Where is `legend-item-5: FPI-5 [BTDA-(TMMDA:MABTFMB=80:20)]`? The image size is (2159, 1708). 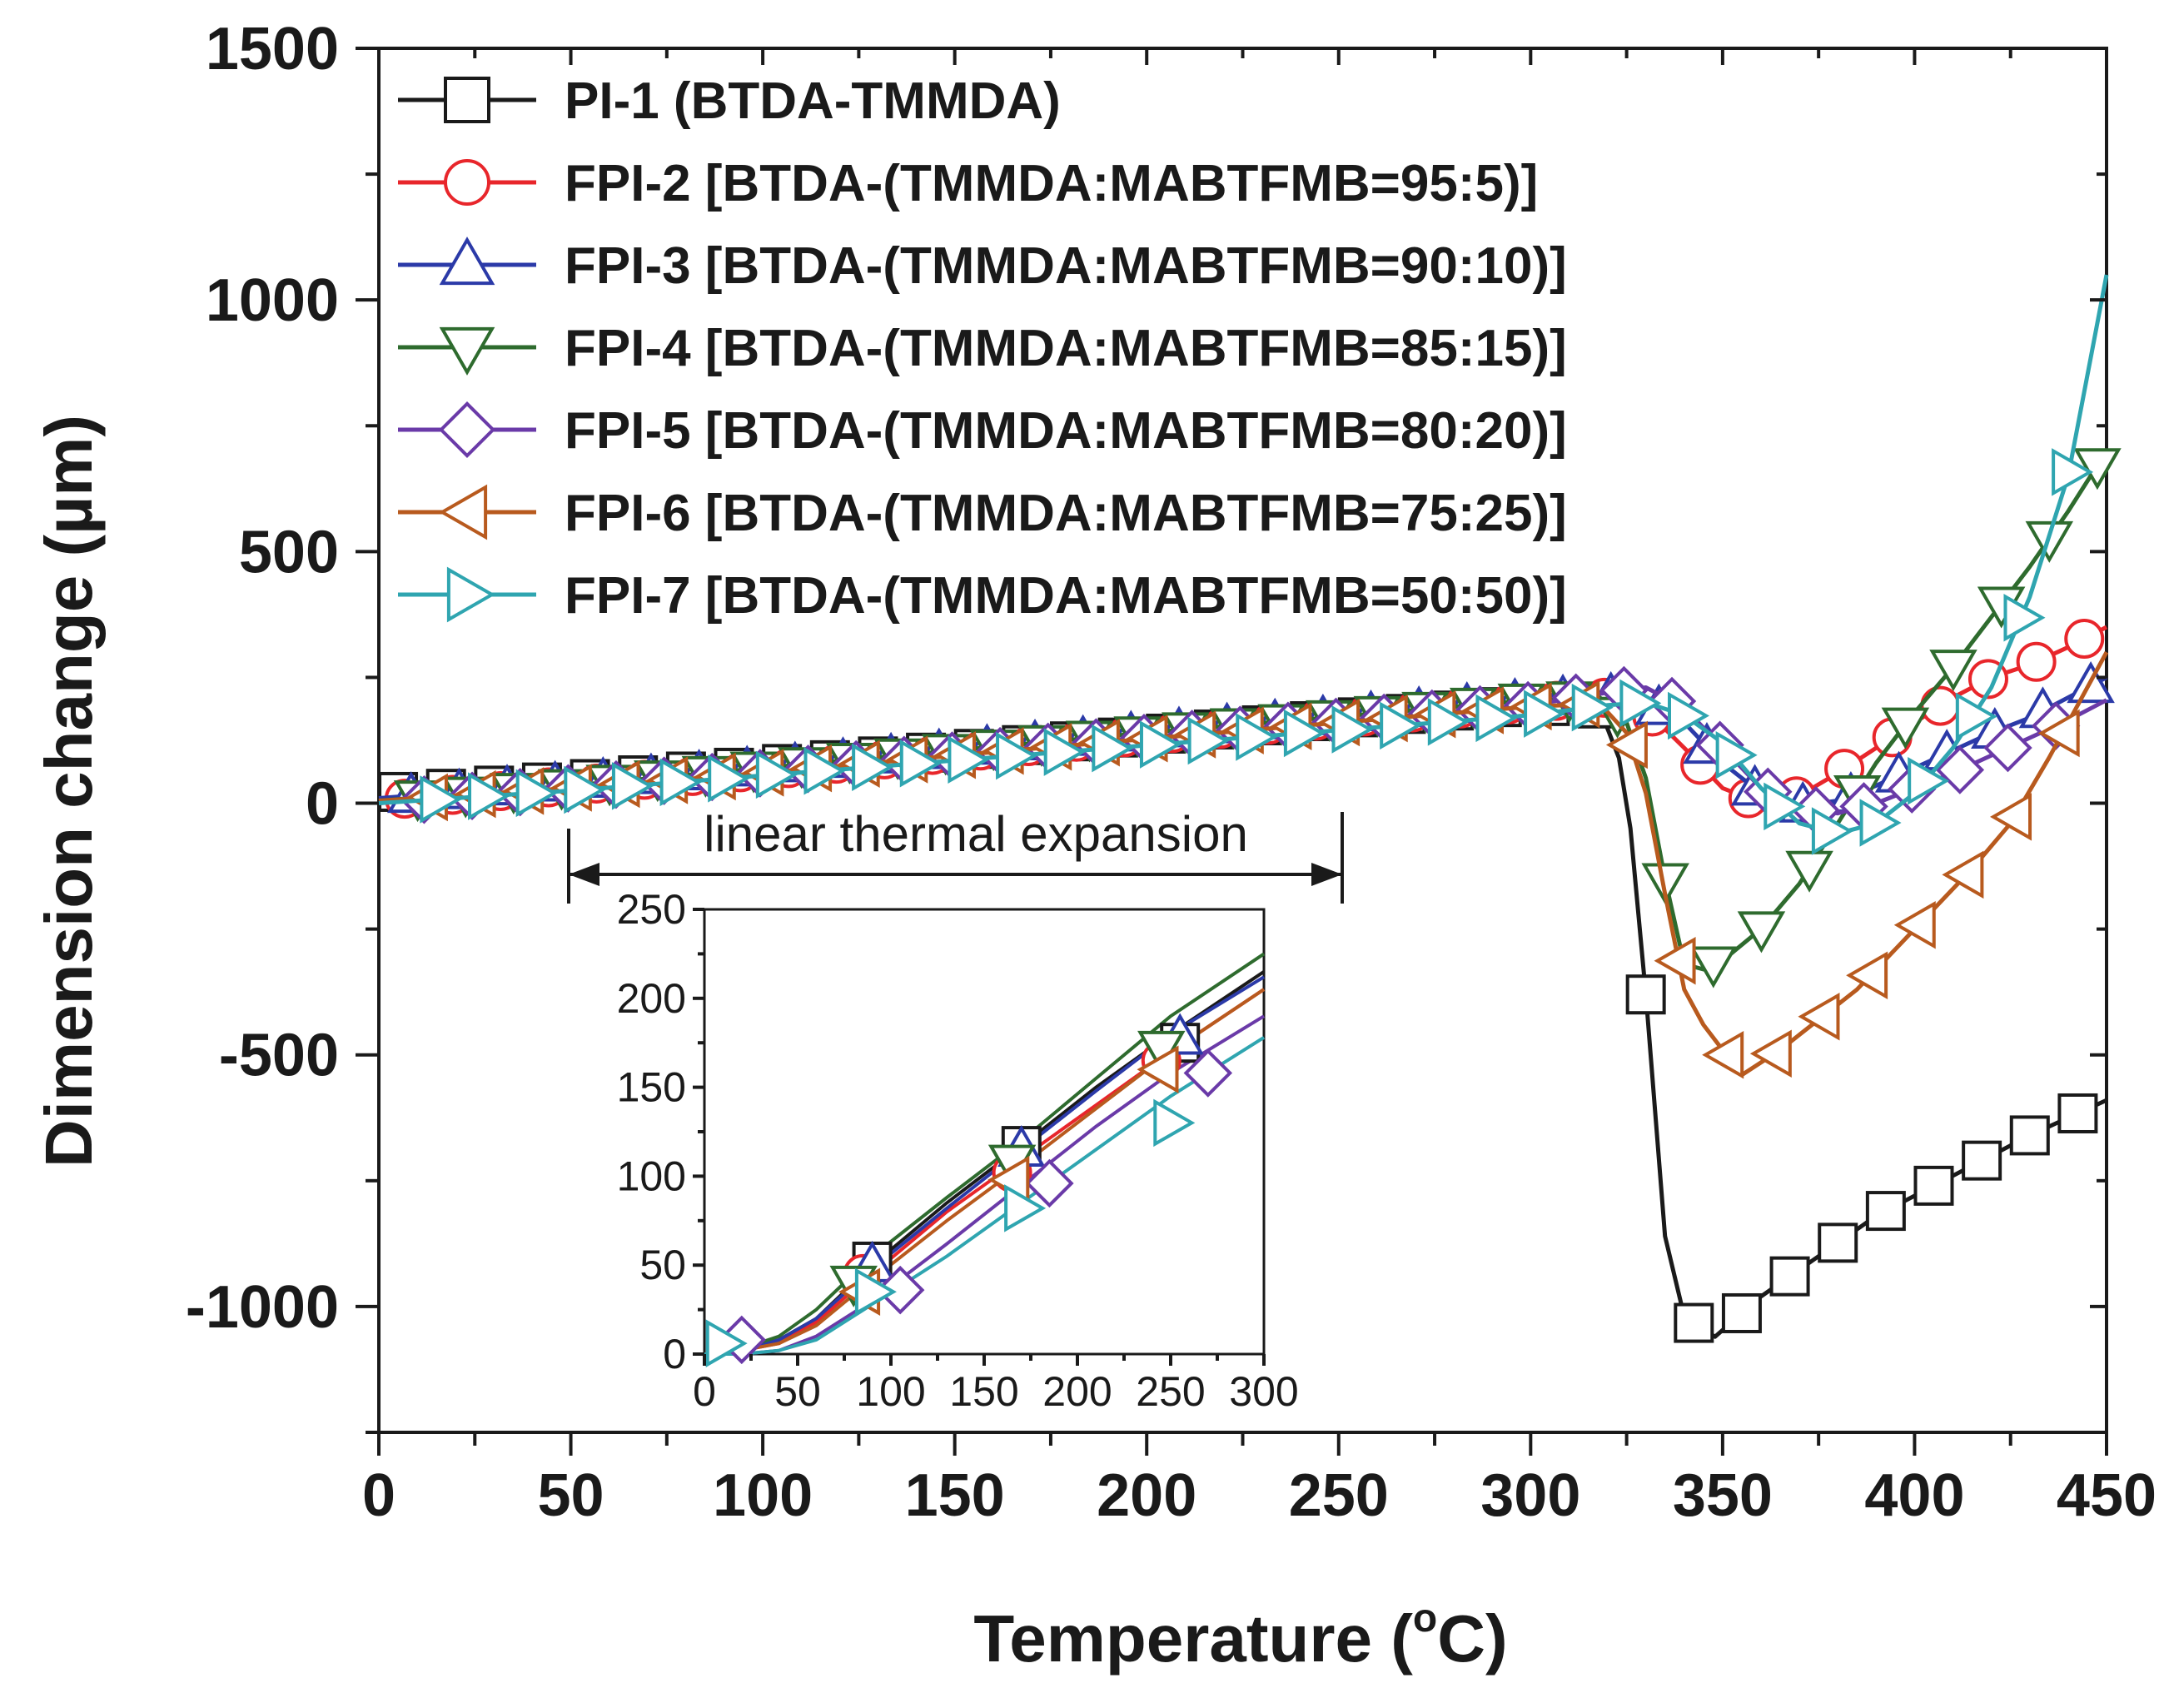
legend-item-5: FPI-5 [BTDA-(TMMDA:MABTFMB=80:20)] is located at coordinates (982, 430).